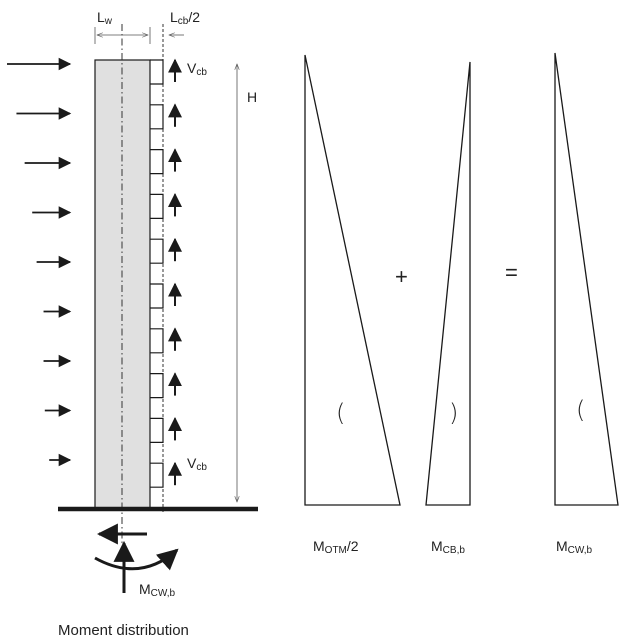 The image size is (622, 644). I want to click on lcb-label: Lcb/2, so click(185, 18).